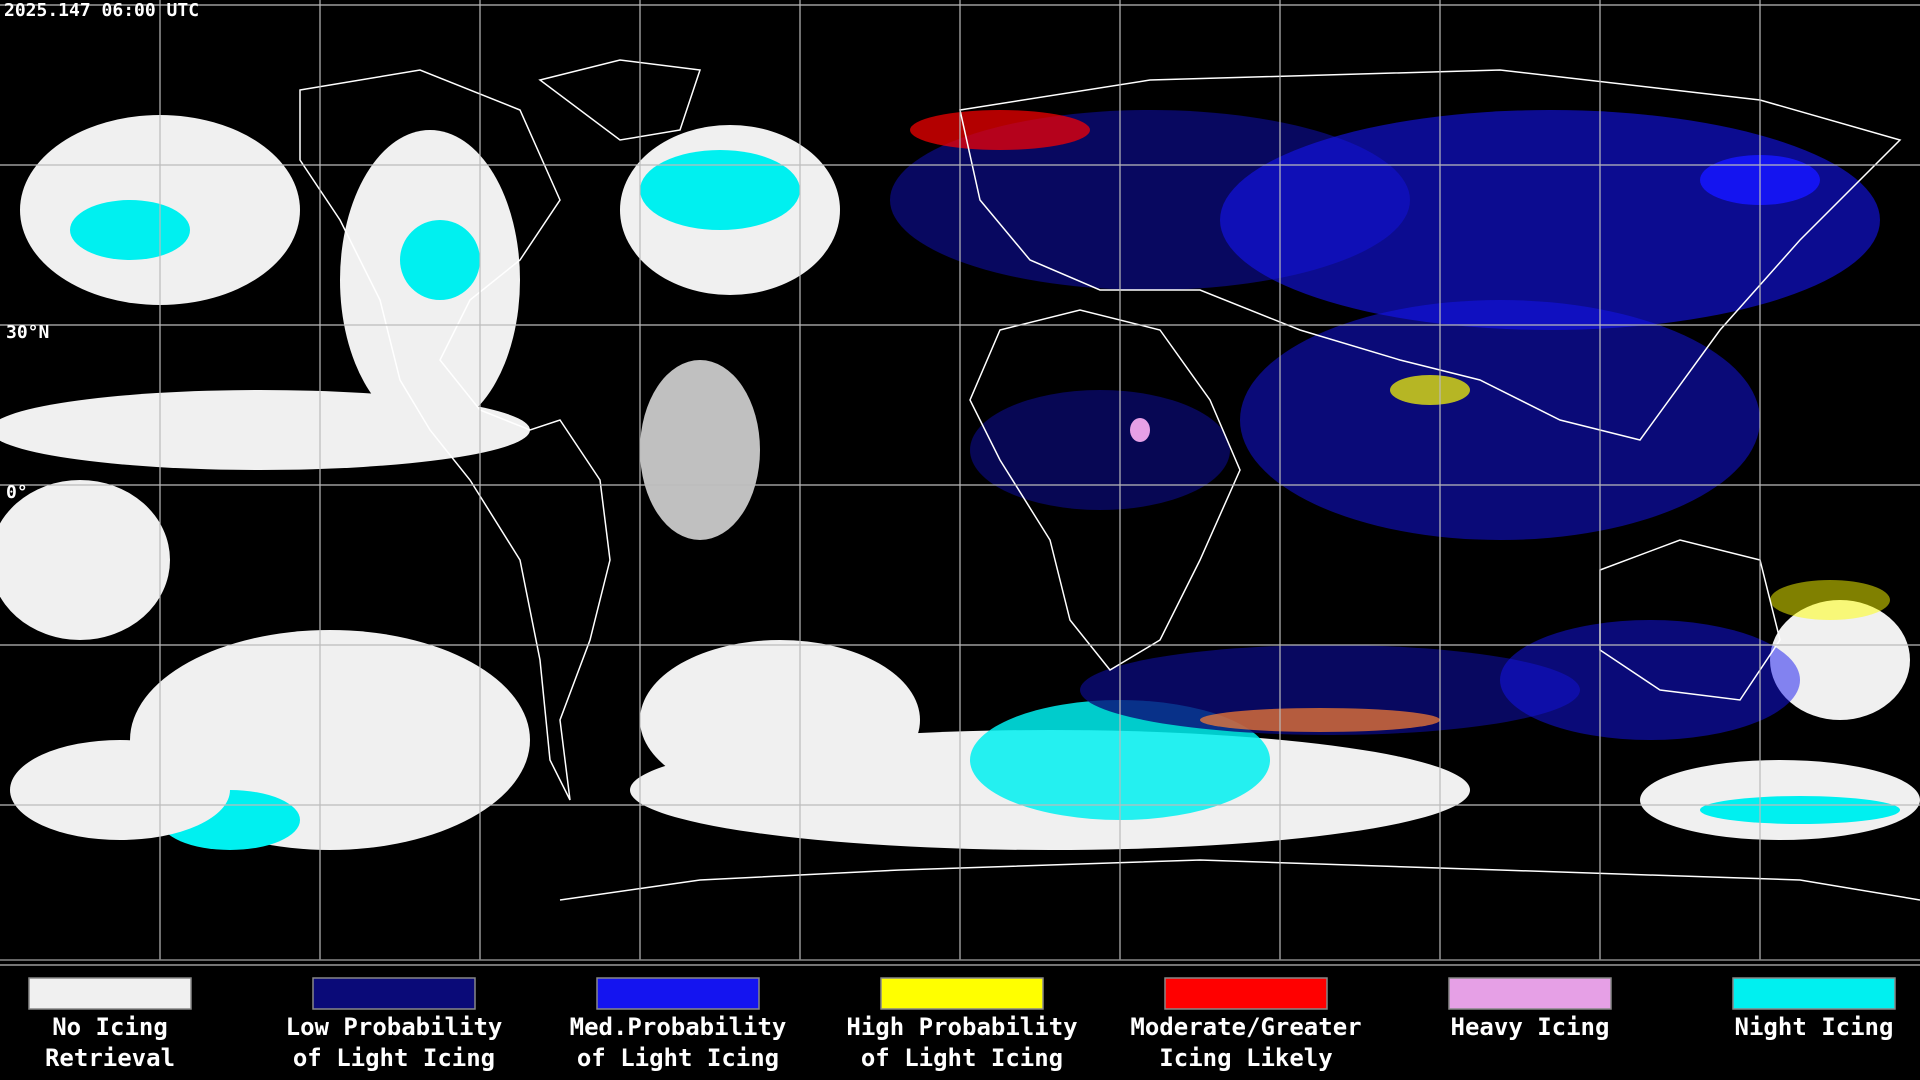 The width and height of the screenshot is (1920, 1080). What do you see at coordinates (27, 332) in the screenshot?
I see `lat-label: 30°N` at bounding box center [27, 332].